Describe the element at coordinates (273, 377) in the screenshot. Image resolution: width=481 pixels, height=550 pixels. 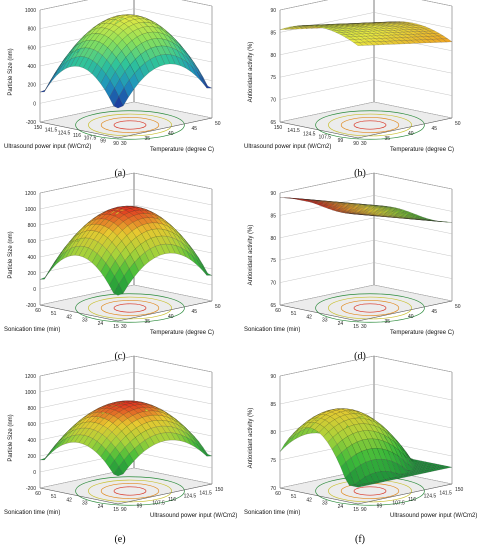
I see `z-tick-label: 90` at that location.